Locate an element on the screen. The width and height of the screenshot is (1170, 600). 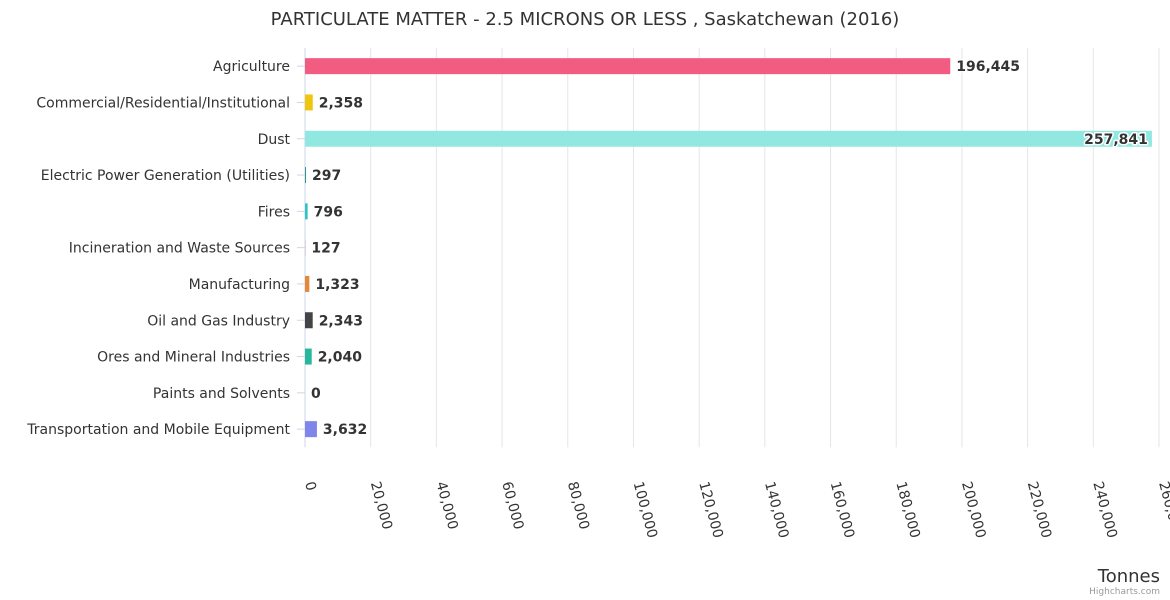
data-label: 0 is located at coordinates (316, 394).